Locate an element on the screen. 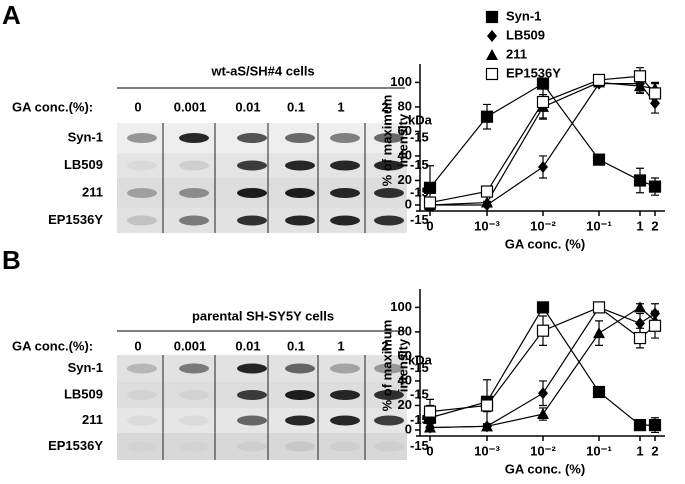 The height and width of the screenshot is (484, 685). x-tick-label: 10⁻¹ is located at coordinates (599, 450).